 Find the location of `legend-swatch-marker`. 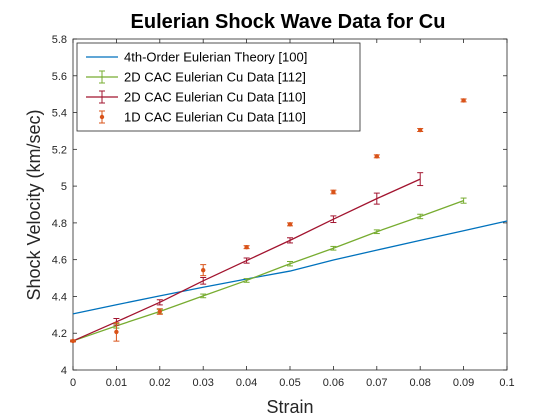

legend-swatch-marker is located at coordinates (102, 117).